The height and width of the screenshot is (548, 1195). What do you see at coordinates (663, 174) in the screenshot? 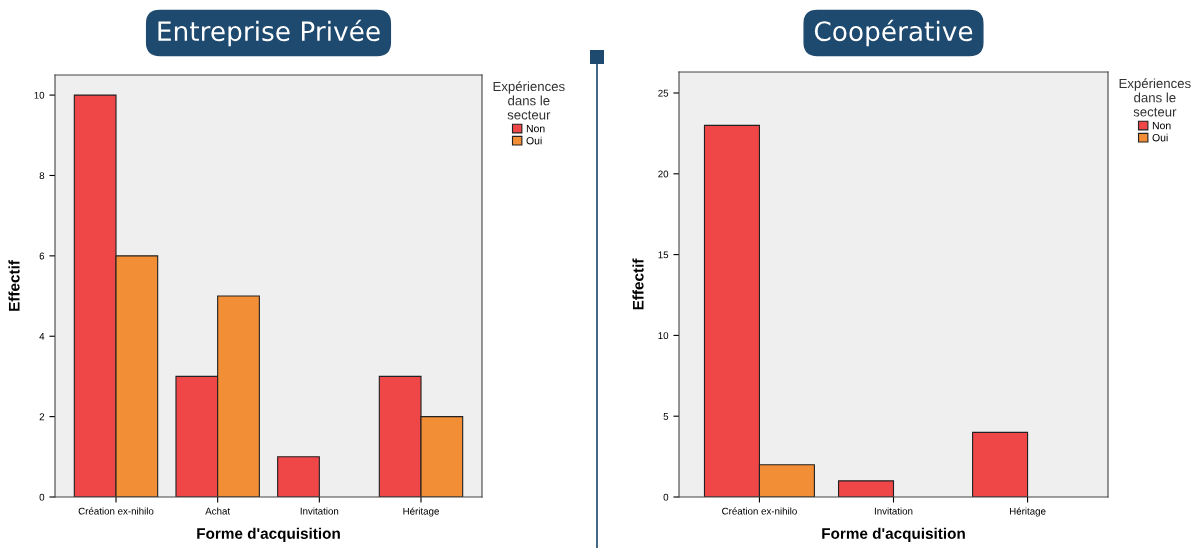
I see `y-tick-label: 20` at bounding box center [663, 174].